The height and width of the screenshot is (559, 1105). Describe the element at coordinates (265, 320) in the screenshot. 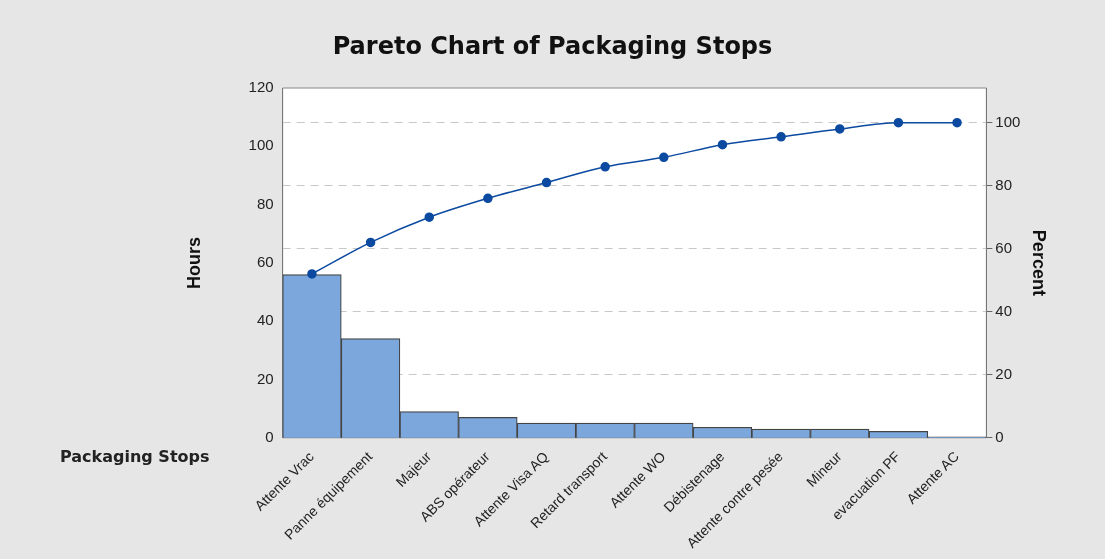

I see `y-tick-label: 40` at that location.